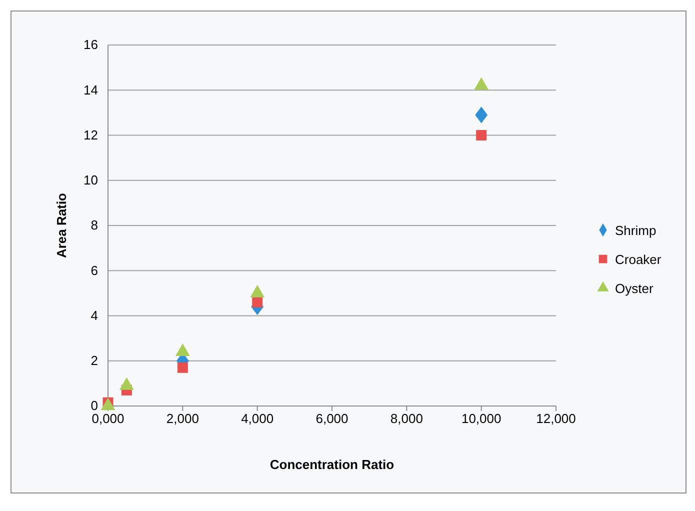 The width and height of the screenshot is (695, 511). I want to click on x-tick-label: 2,000, so click(182, 418).